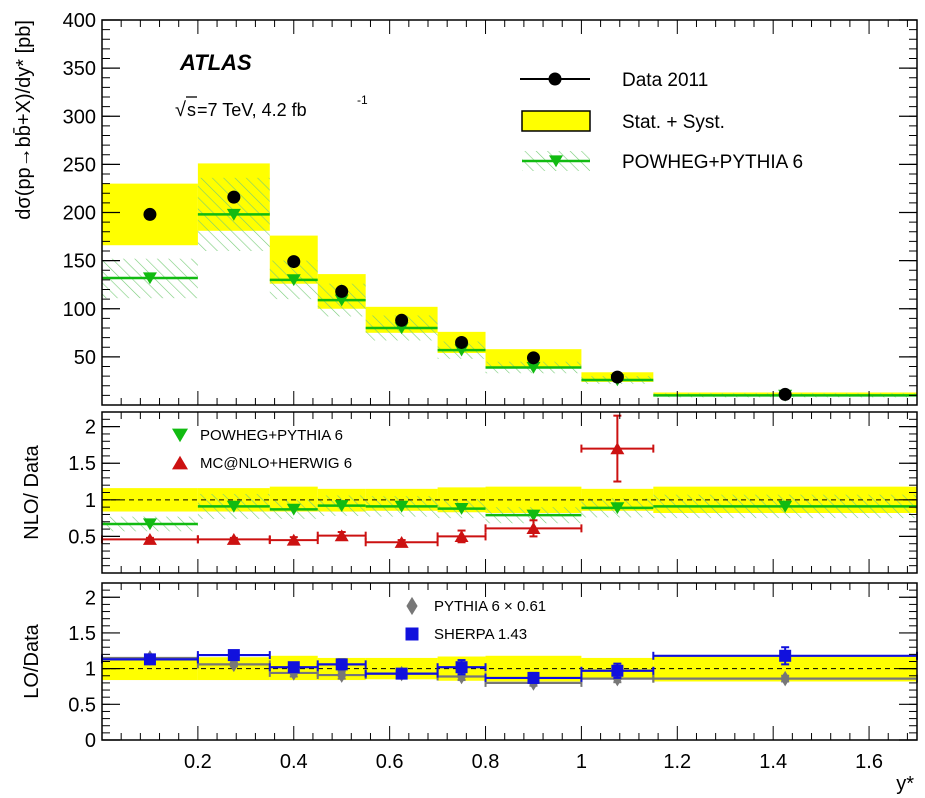 Image resolution: width=925 pixels, height=798 pixels. What do you see at coordinates (390, 762) in the screenshot?
I see `x-tick-label: 0.6` at bounding box center [390, 762].